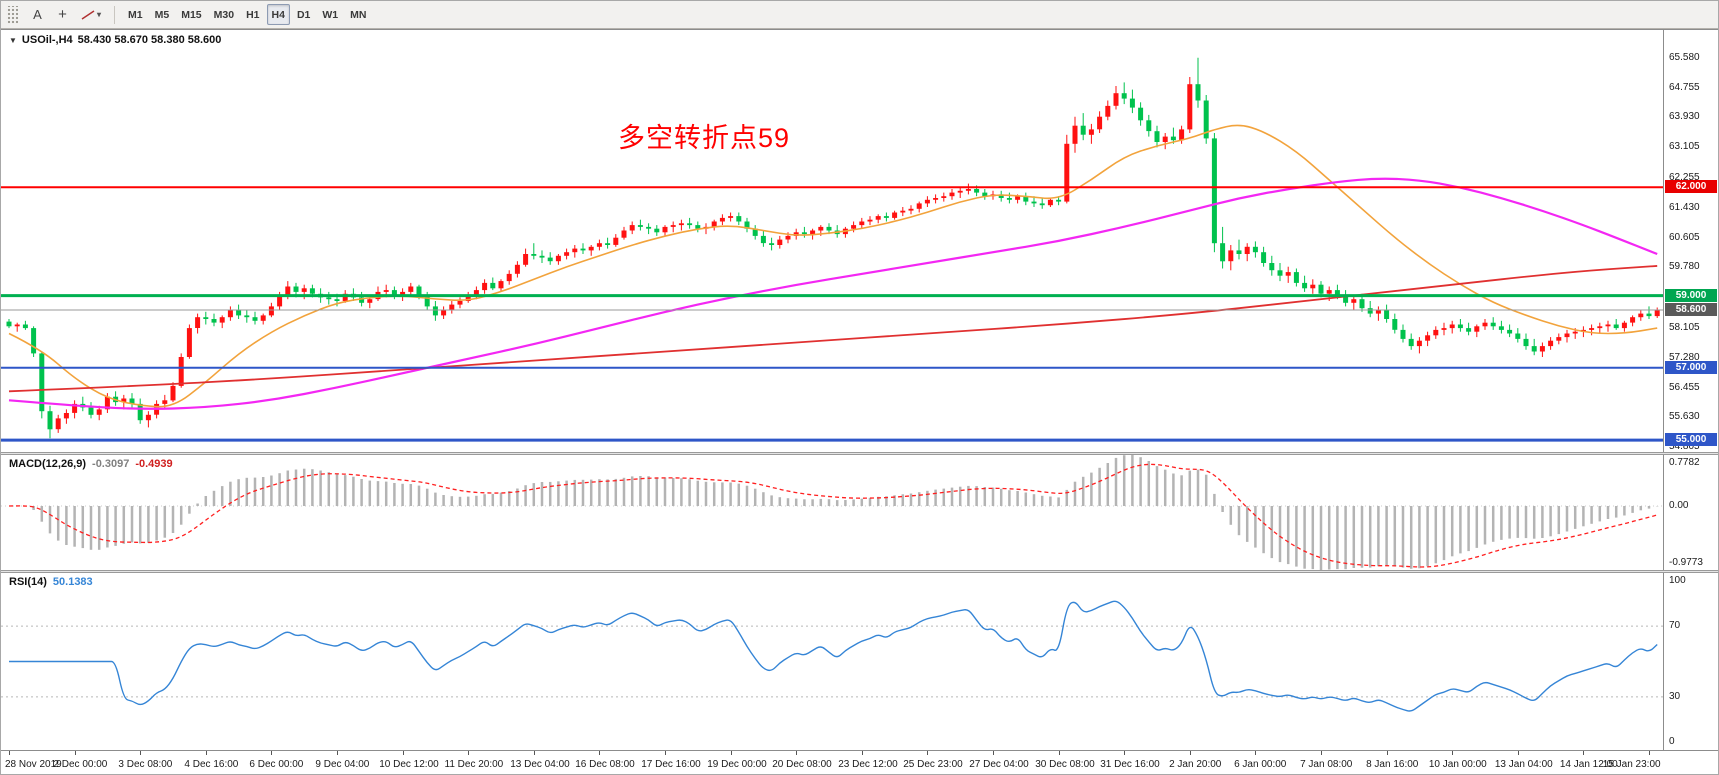  Describe the element at coordinates (1684, 146) in the screenshot. I see `price-axis-label: 63.105` at that location.